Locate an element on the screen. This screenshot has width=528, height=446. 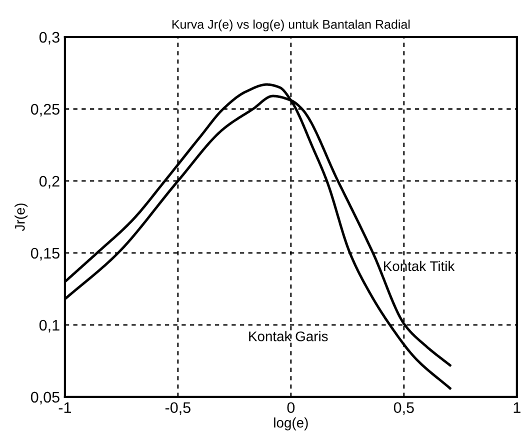
x-tick-label: -0,5 is located at coordinates (177, 408).